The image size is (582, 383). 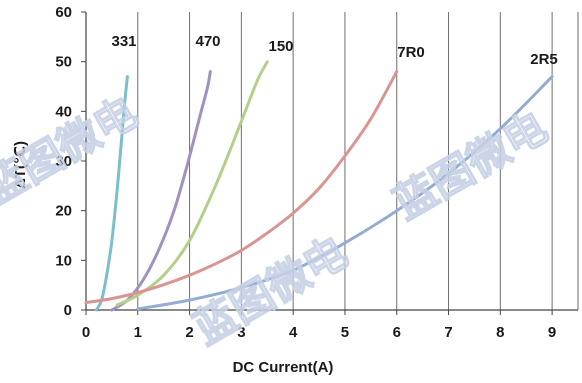 I want to click on x-tick-label-8: 8, so click(x=500, y=332).